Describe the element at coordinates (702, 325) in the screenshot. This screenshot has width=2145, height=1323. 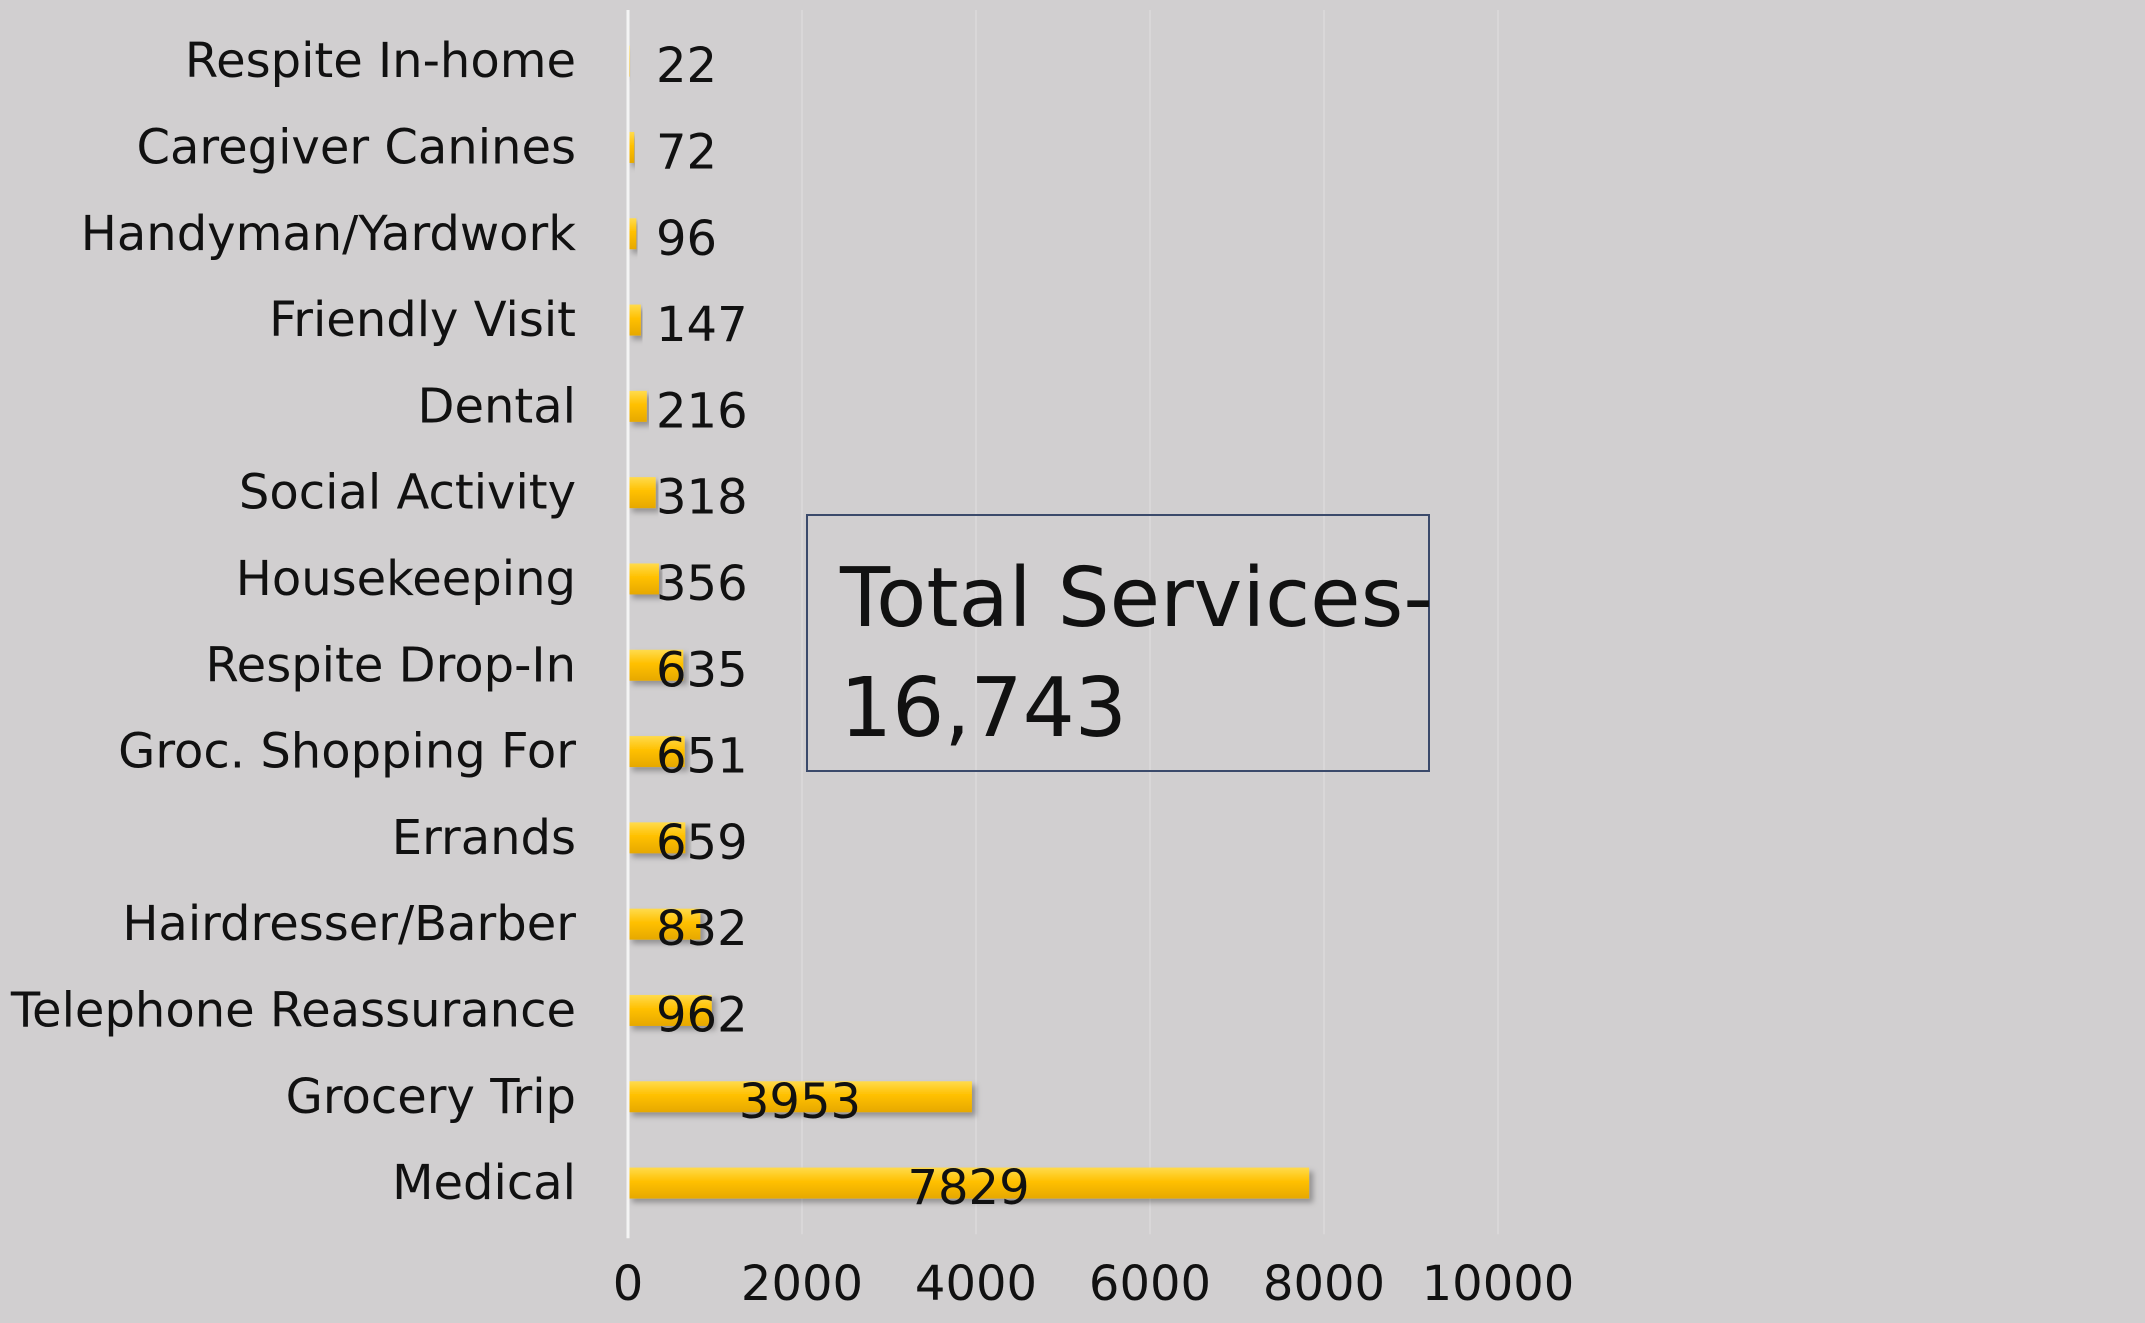
I see `data-label: 147` at that location.